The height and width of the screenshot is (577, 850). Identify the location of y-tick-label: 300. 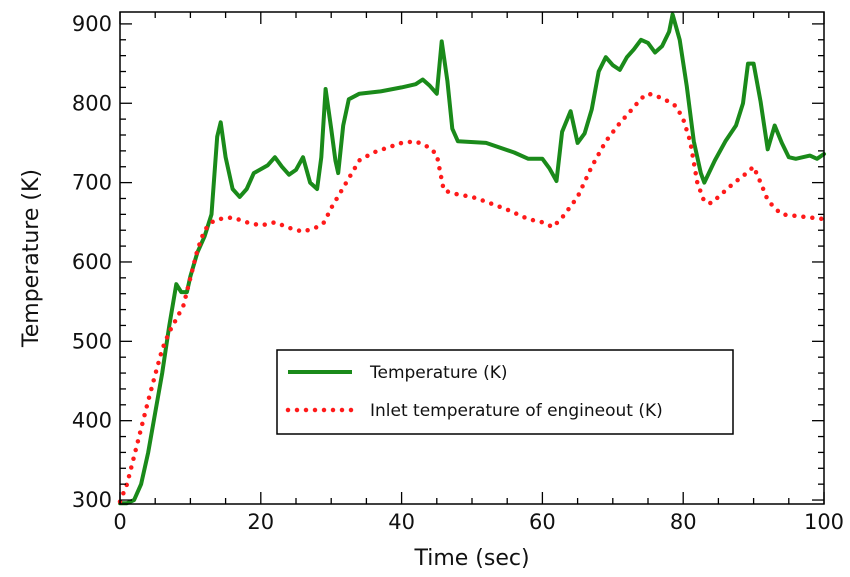
(92, 500).